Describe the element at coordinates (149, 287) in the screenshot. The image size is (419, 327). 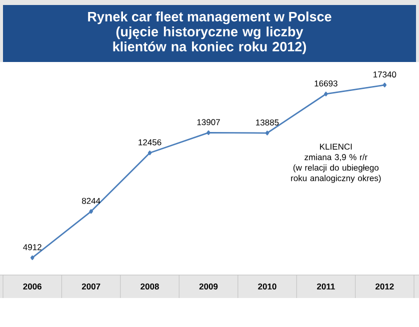
I see `x-tick-label: 2008` at that location.